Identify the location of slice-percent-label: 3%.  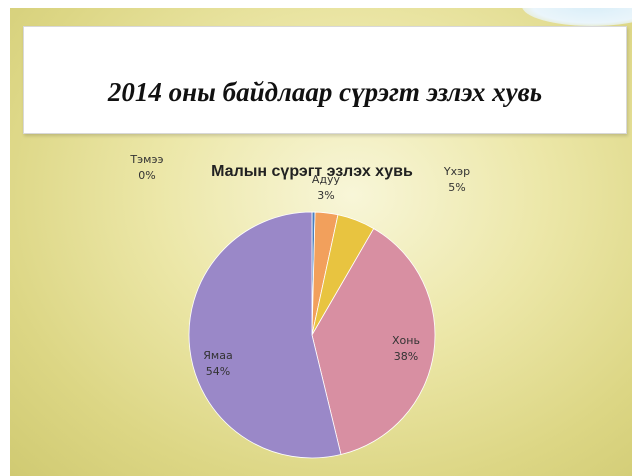
(325, 195).